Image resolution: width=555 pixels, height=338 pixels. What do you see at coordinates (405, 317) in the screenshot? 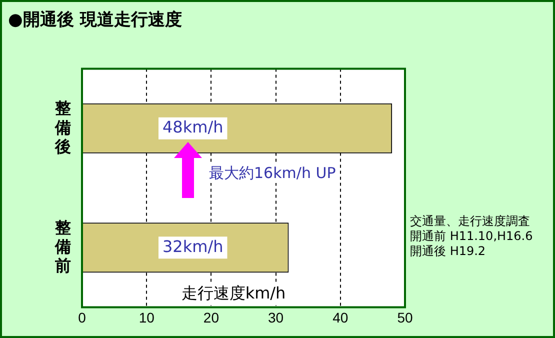
I see `x-tick-label: 50` at bounding box center [405, 317].